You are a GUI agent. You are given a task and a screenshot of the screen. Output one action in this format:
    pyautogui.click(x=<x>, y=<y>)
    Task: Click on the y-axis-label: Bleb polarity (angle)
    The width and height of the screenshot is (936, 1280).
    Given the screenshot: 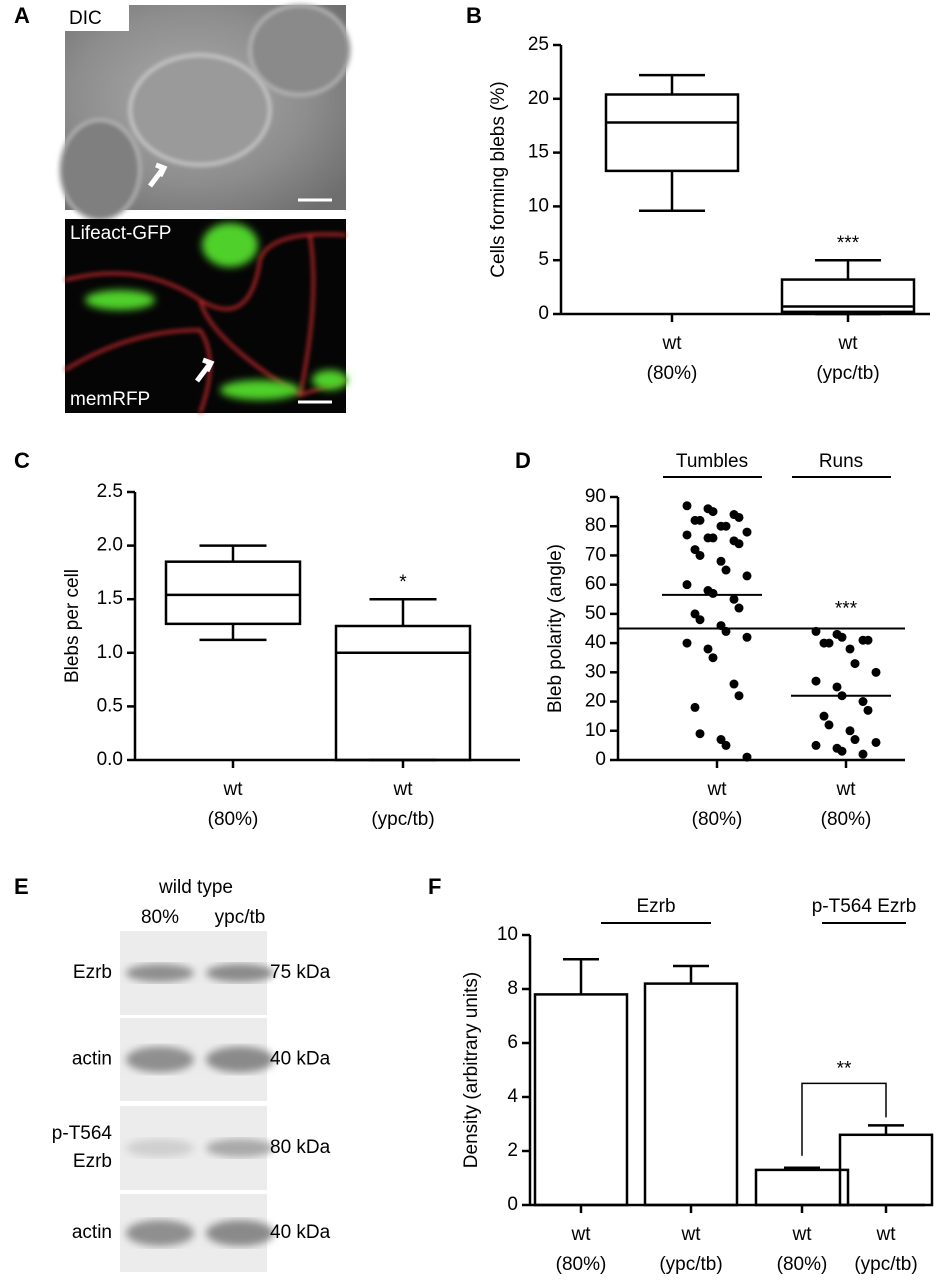 What is the action you would take?
    pyautogui.click(x=555, y=628)
    